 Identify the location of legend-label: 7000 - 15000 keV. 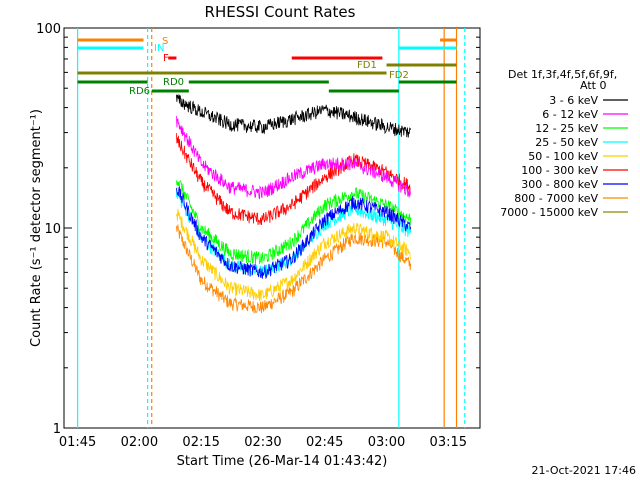
(549, 212).